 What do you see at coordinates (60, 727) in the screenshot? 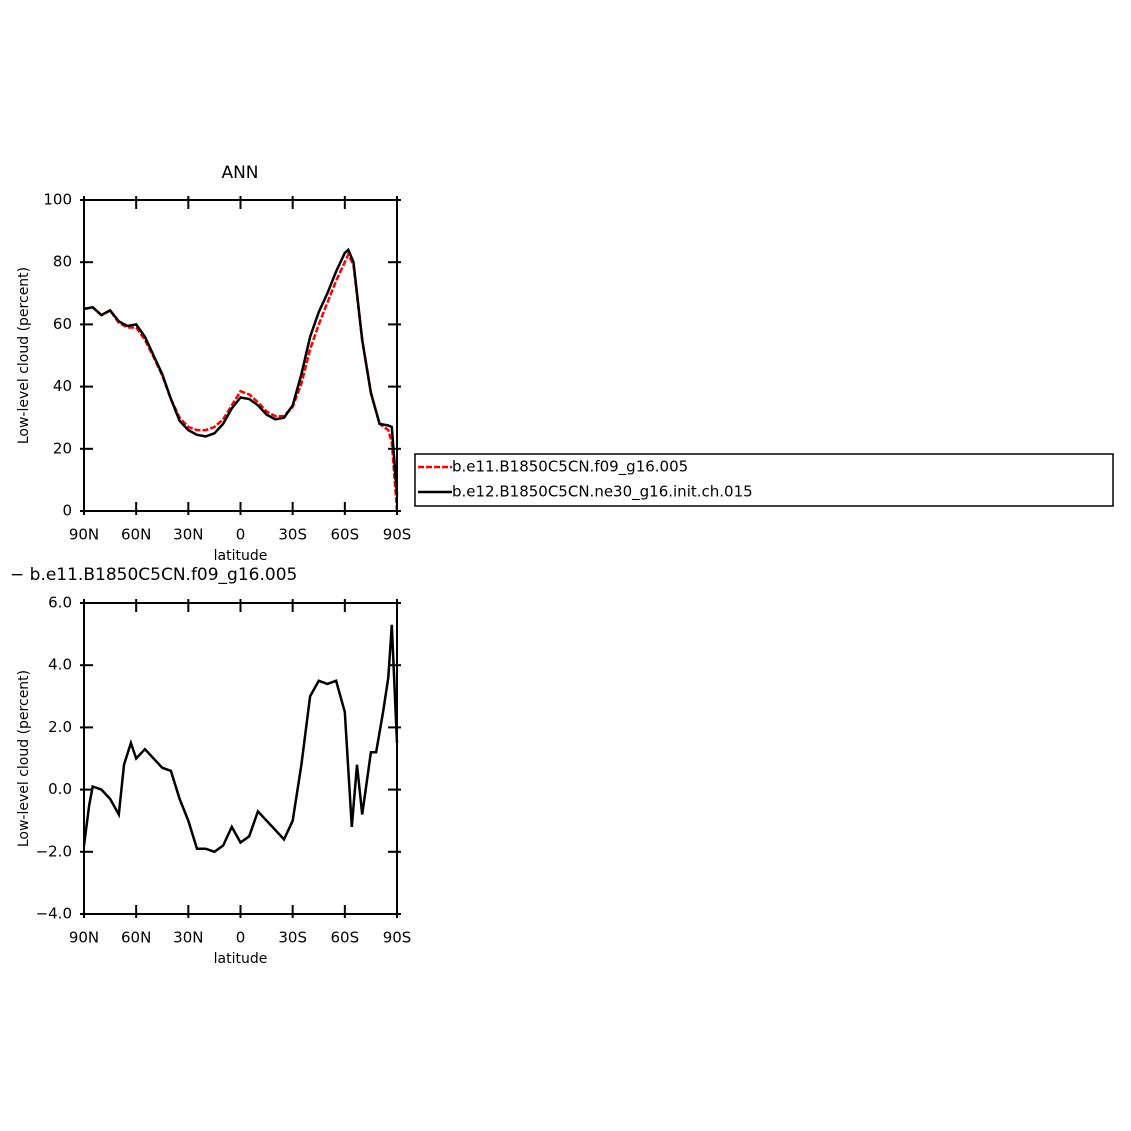
I see `y-tick-label: 2.0` at bounding box center [60, 727].